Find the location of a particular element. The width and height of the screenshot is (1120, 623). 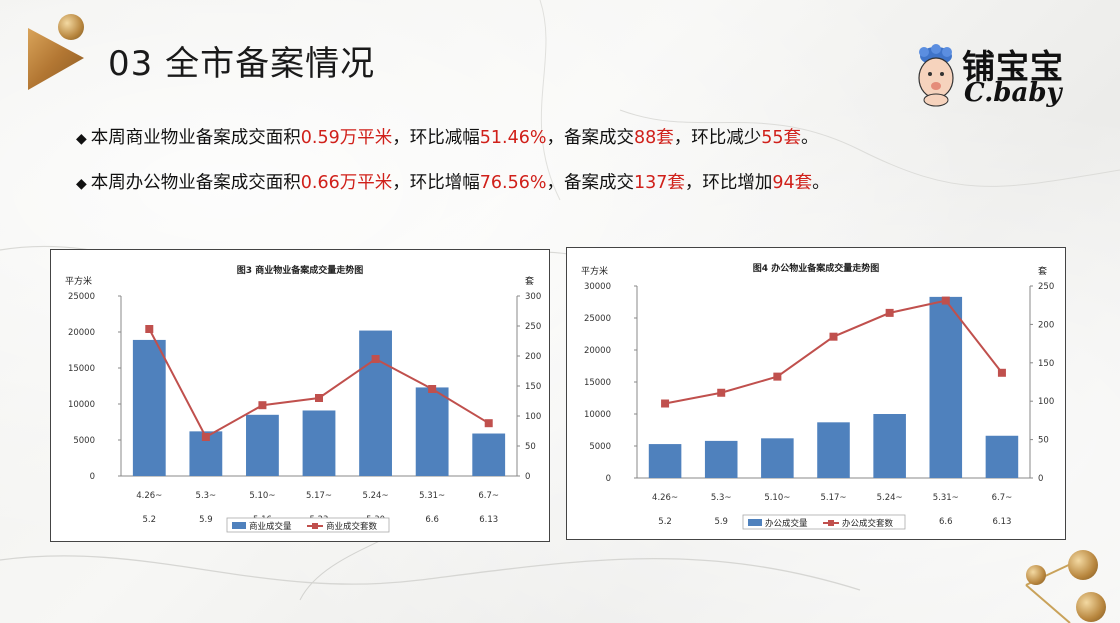

highlight-value: 137套 is located at coordinates (659, 183).